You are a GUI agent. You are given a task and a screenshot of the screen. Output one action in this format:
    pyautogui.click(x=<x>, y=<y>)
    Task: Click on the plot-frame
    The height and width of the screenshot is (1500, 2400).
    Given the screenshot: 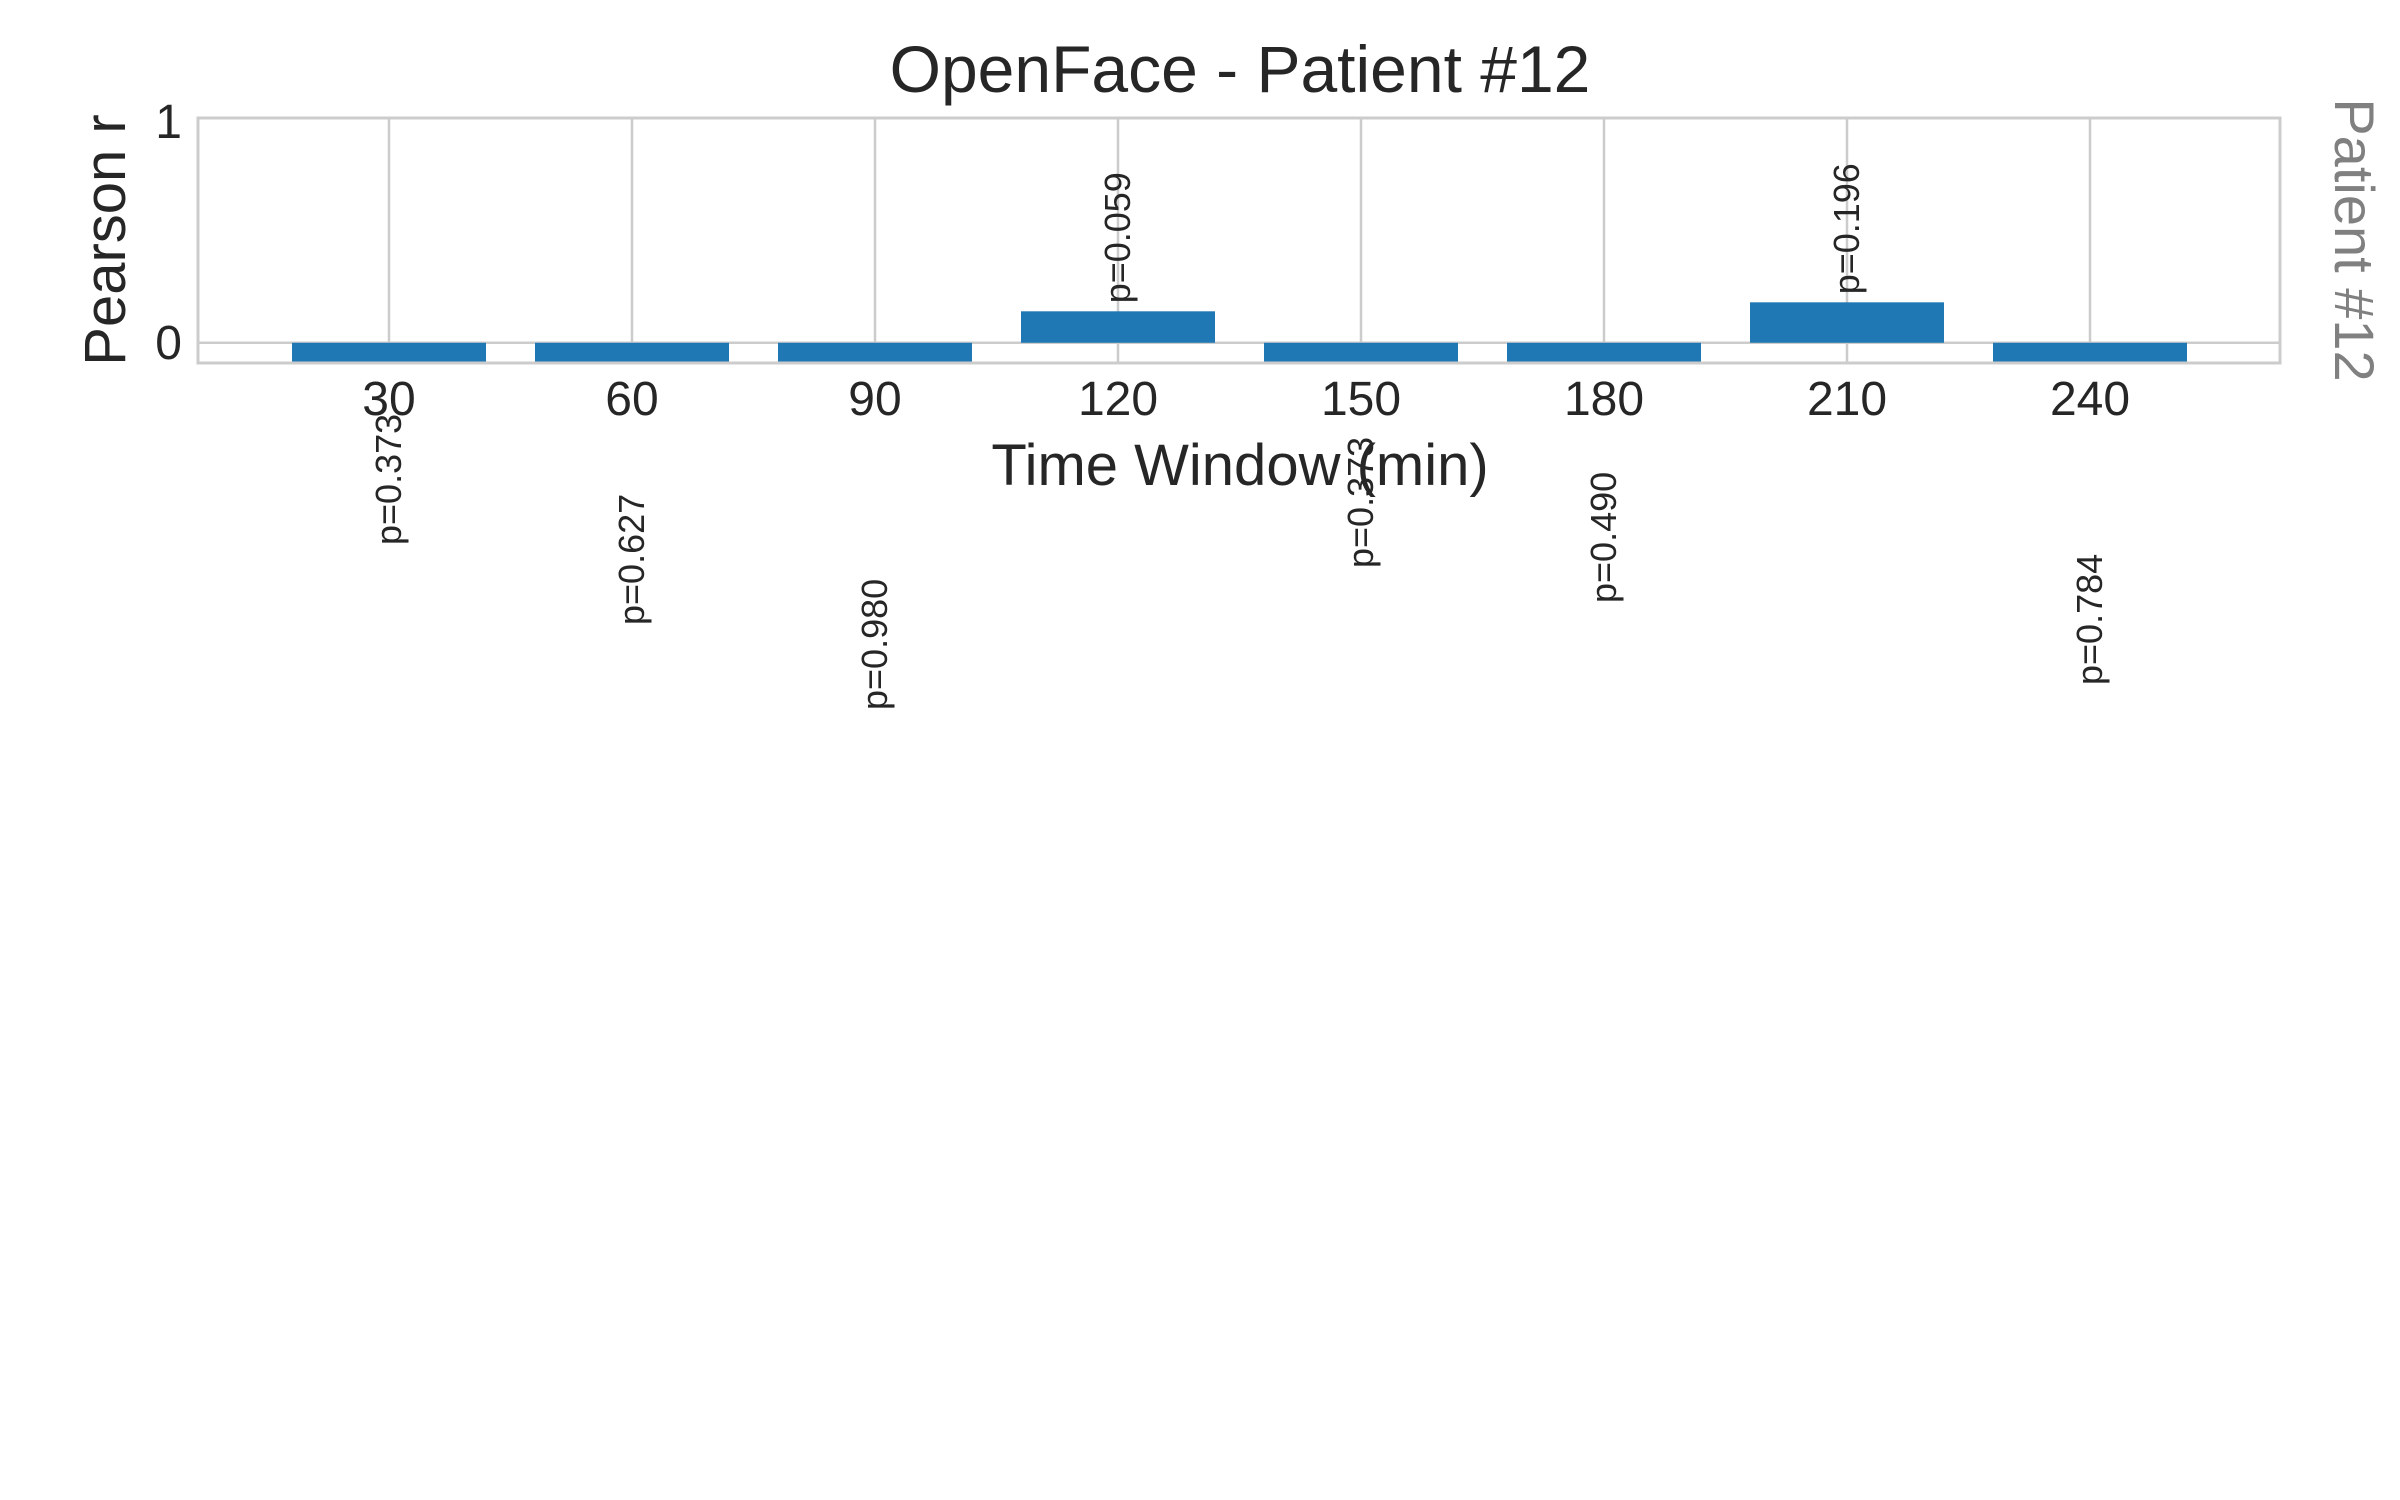 What is the action you would take?
    pyautogui.click(x=1239, y=240)
    